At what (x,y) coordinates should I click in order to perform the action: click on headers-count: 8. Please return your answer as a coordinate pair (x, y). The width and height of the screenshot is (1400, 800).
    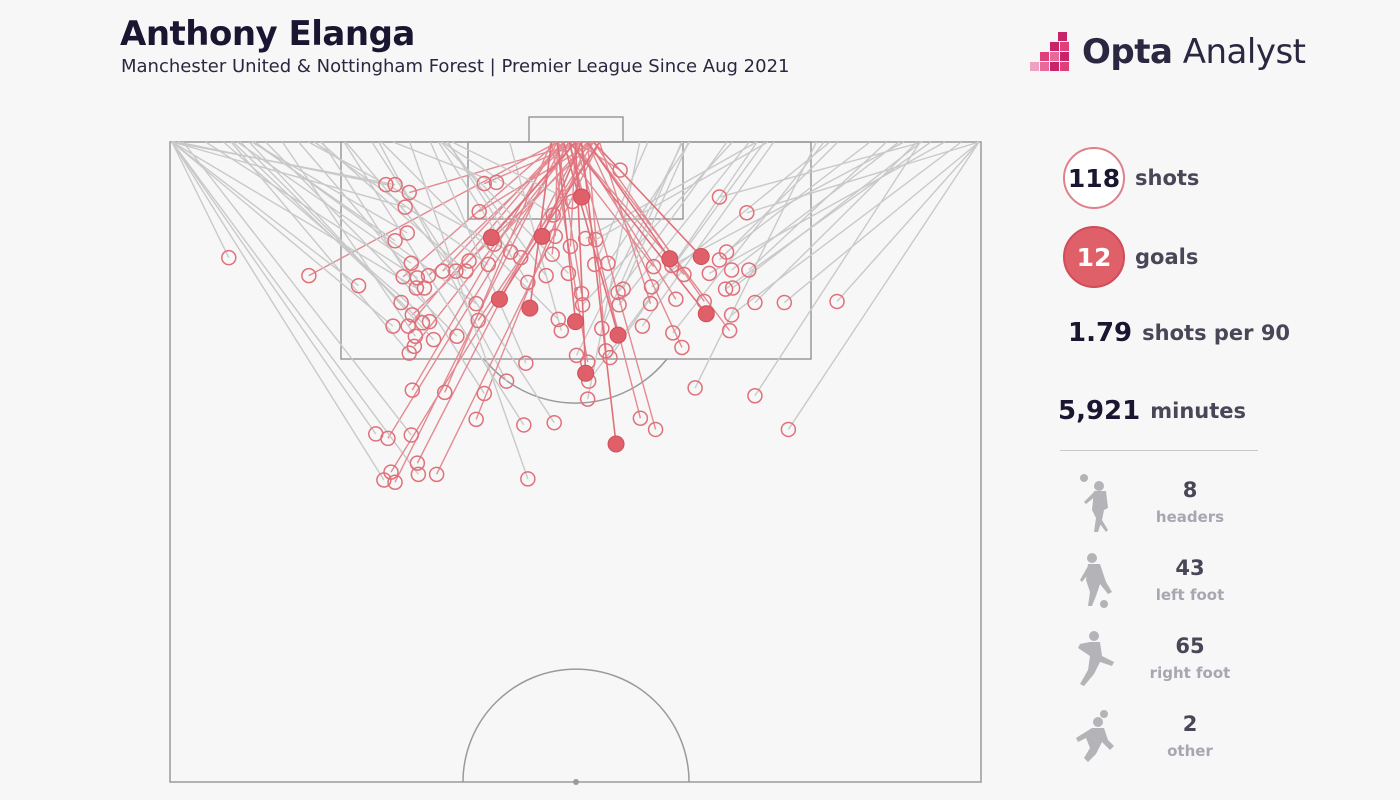
    Looking at the image, I should click on (1190, 490).